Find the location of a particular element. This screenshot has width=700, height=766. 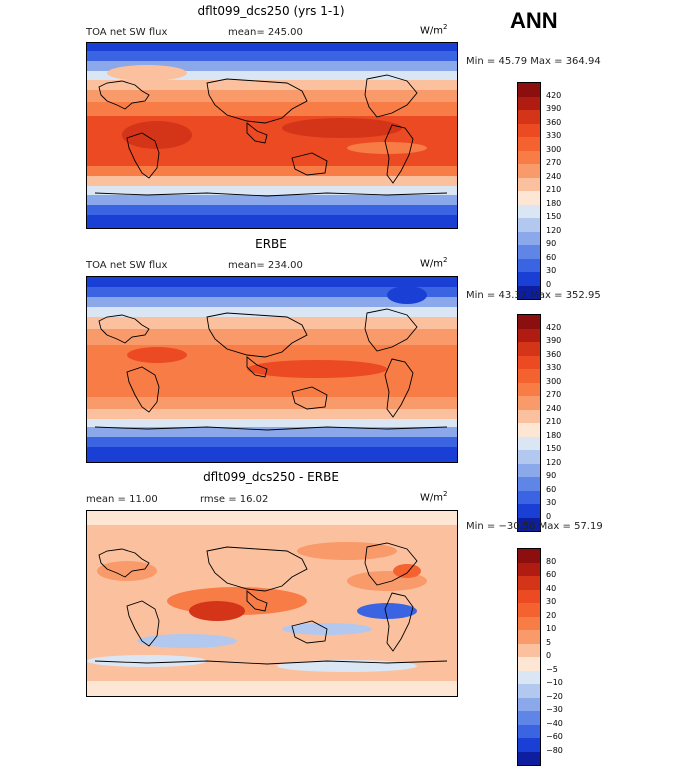

colorbar-tick-label: −40 is located at coordinates (554, 723).